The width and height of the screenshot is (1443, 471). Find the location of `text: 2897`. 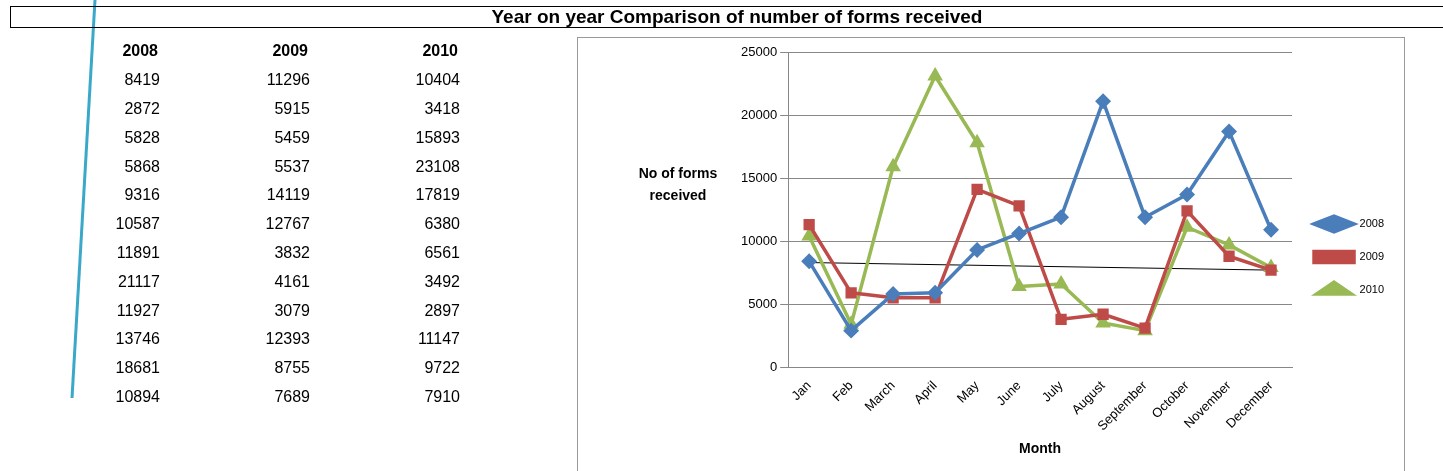

text: 2897 is located at coordinates (441, 310).